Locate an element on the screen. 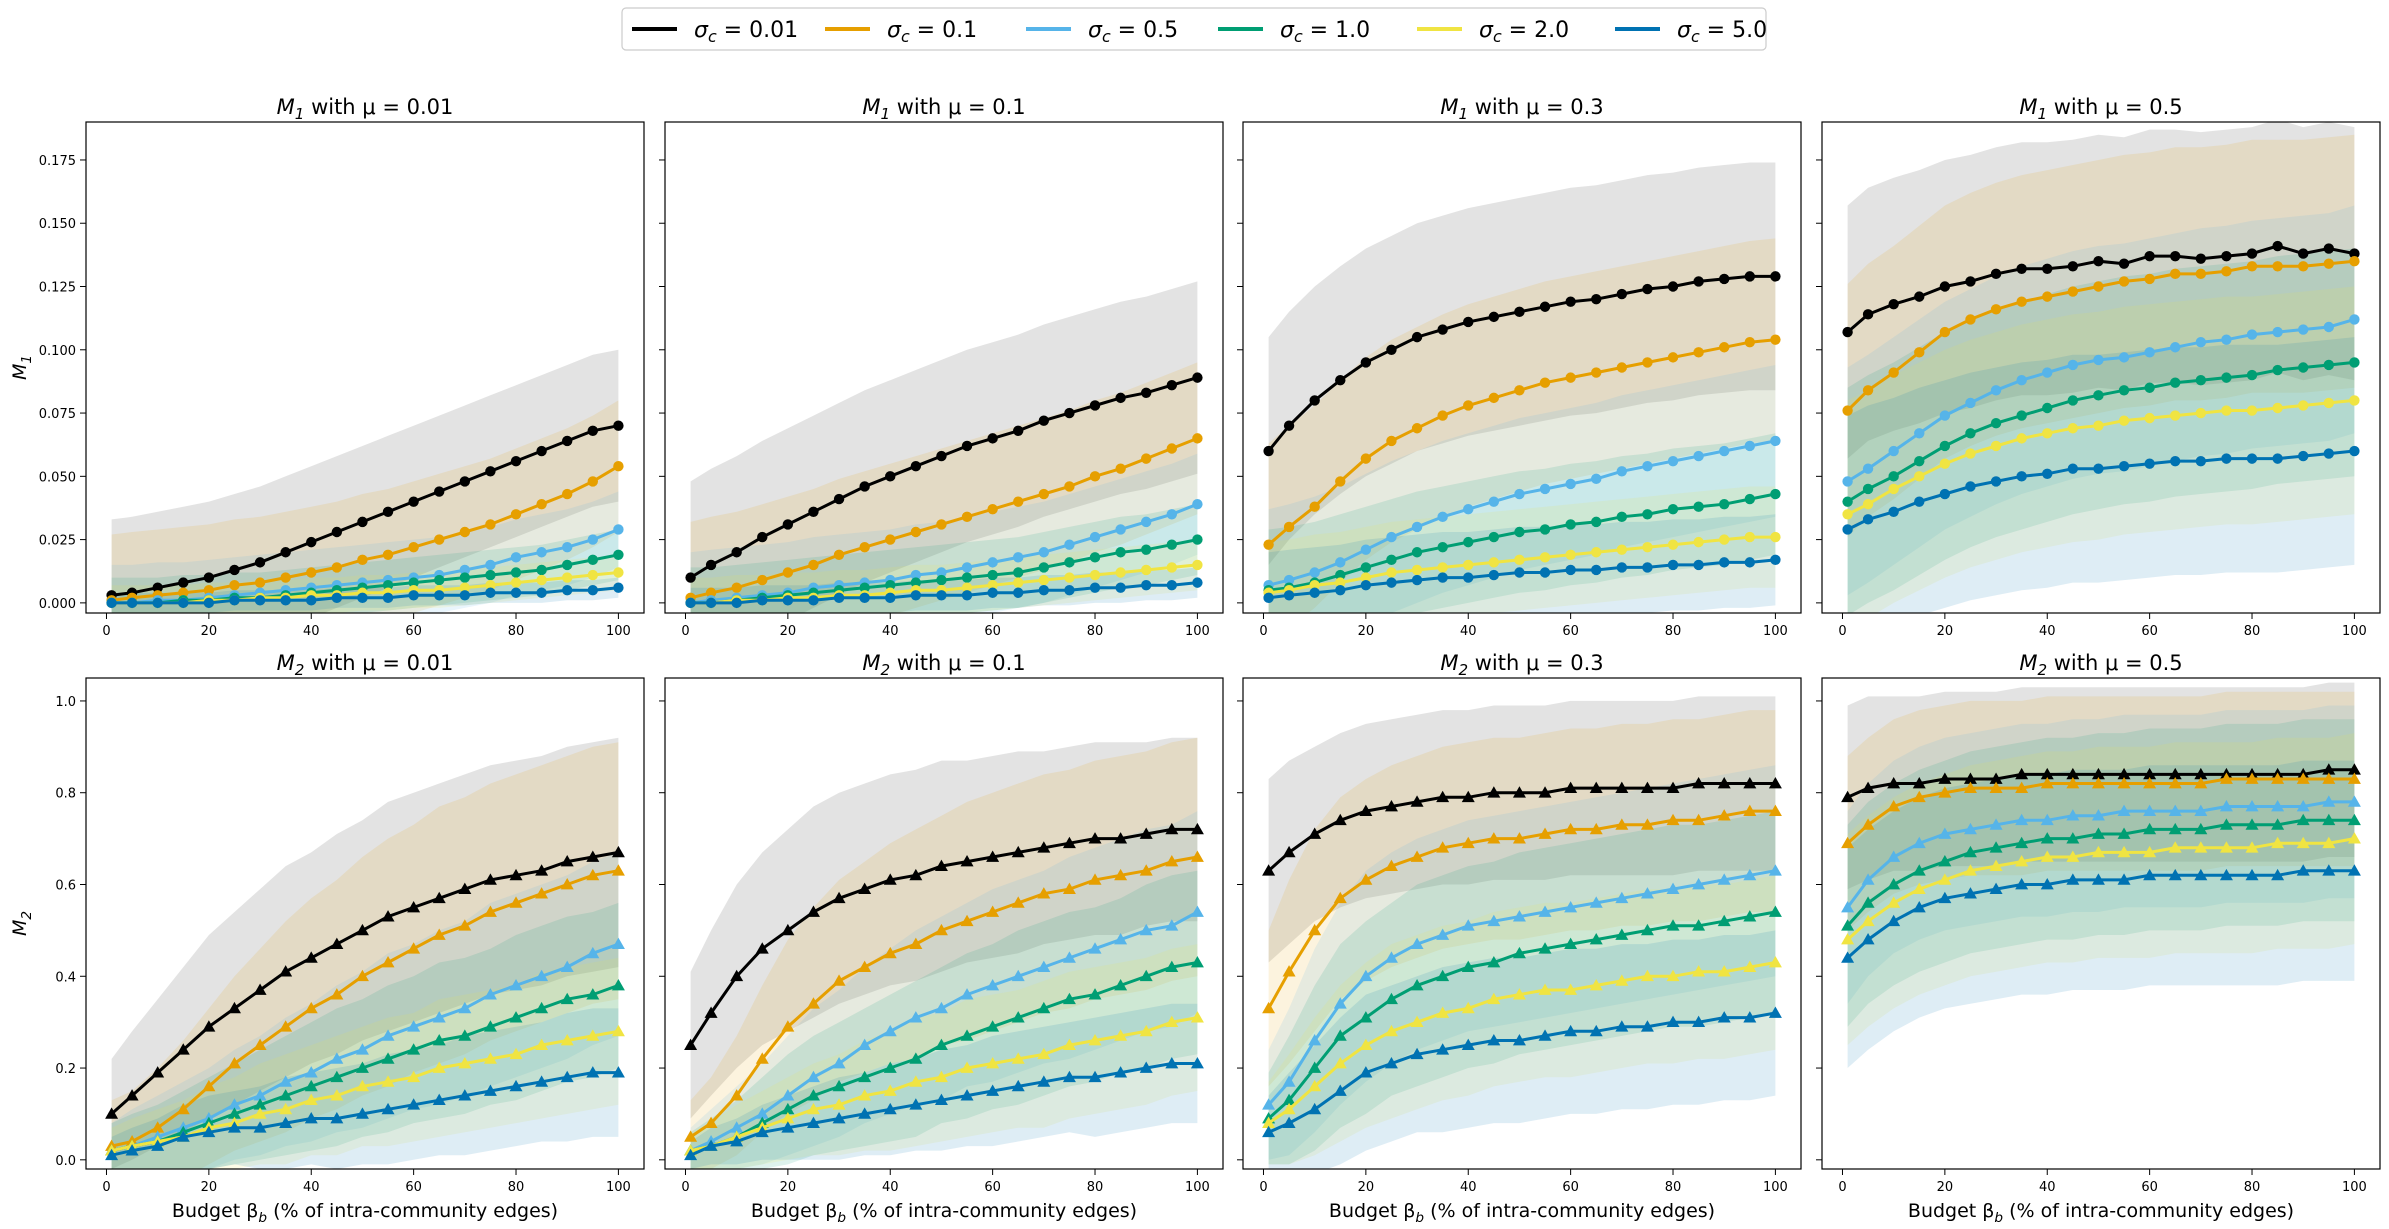 The height and width of the screenshot is (1229, 2389). plot-area is located at coordinates (2101, 875).